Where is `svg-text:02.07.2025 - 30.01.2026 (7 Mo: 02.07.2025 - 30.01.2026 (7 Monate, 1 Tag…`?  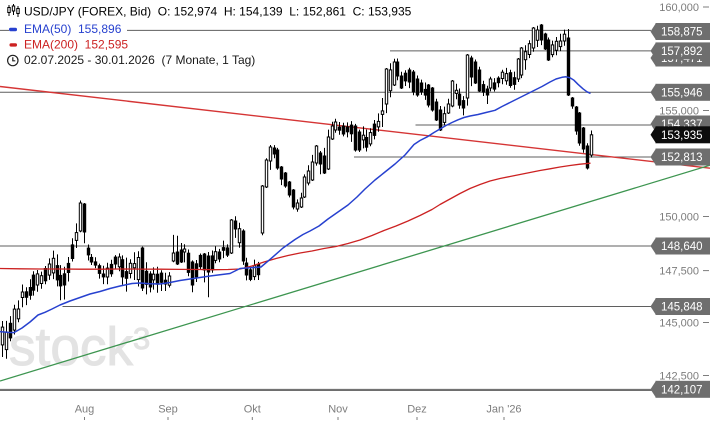 svg-text:02.07.2025 - 30.01.2026 (7 Mo: 02.07.2025 - 30.01.2026 (7 Monate, 1 Tag… is located at coordinates (139, 60).